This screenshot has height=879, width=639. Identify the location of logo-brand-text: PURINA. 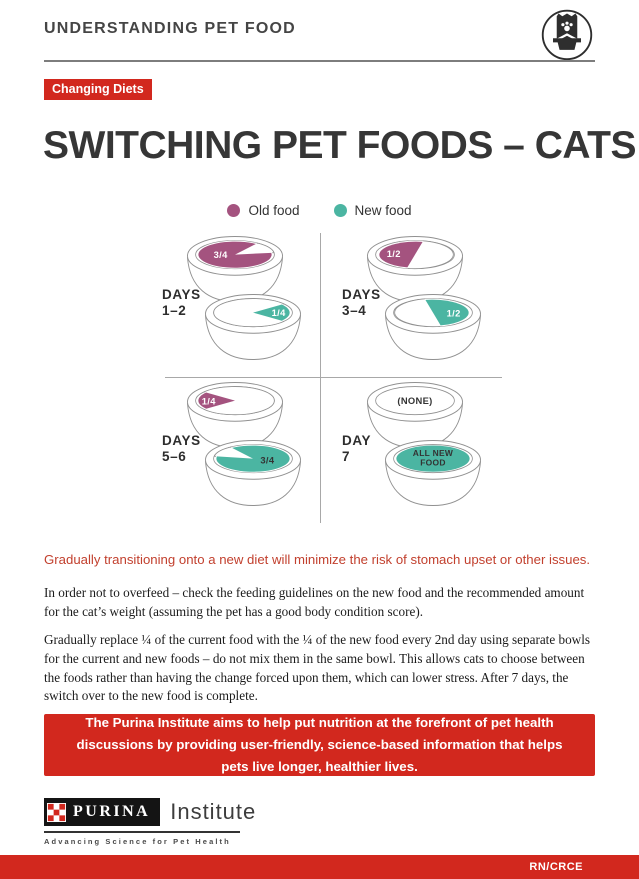
(112, 811).